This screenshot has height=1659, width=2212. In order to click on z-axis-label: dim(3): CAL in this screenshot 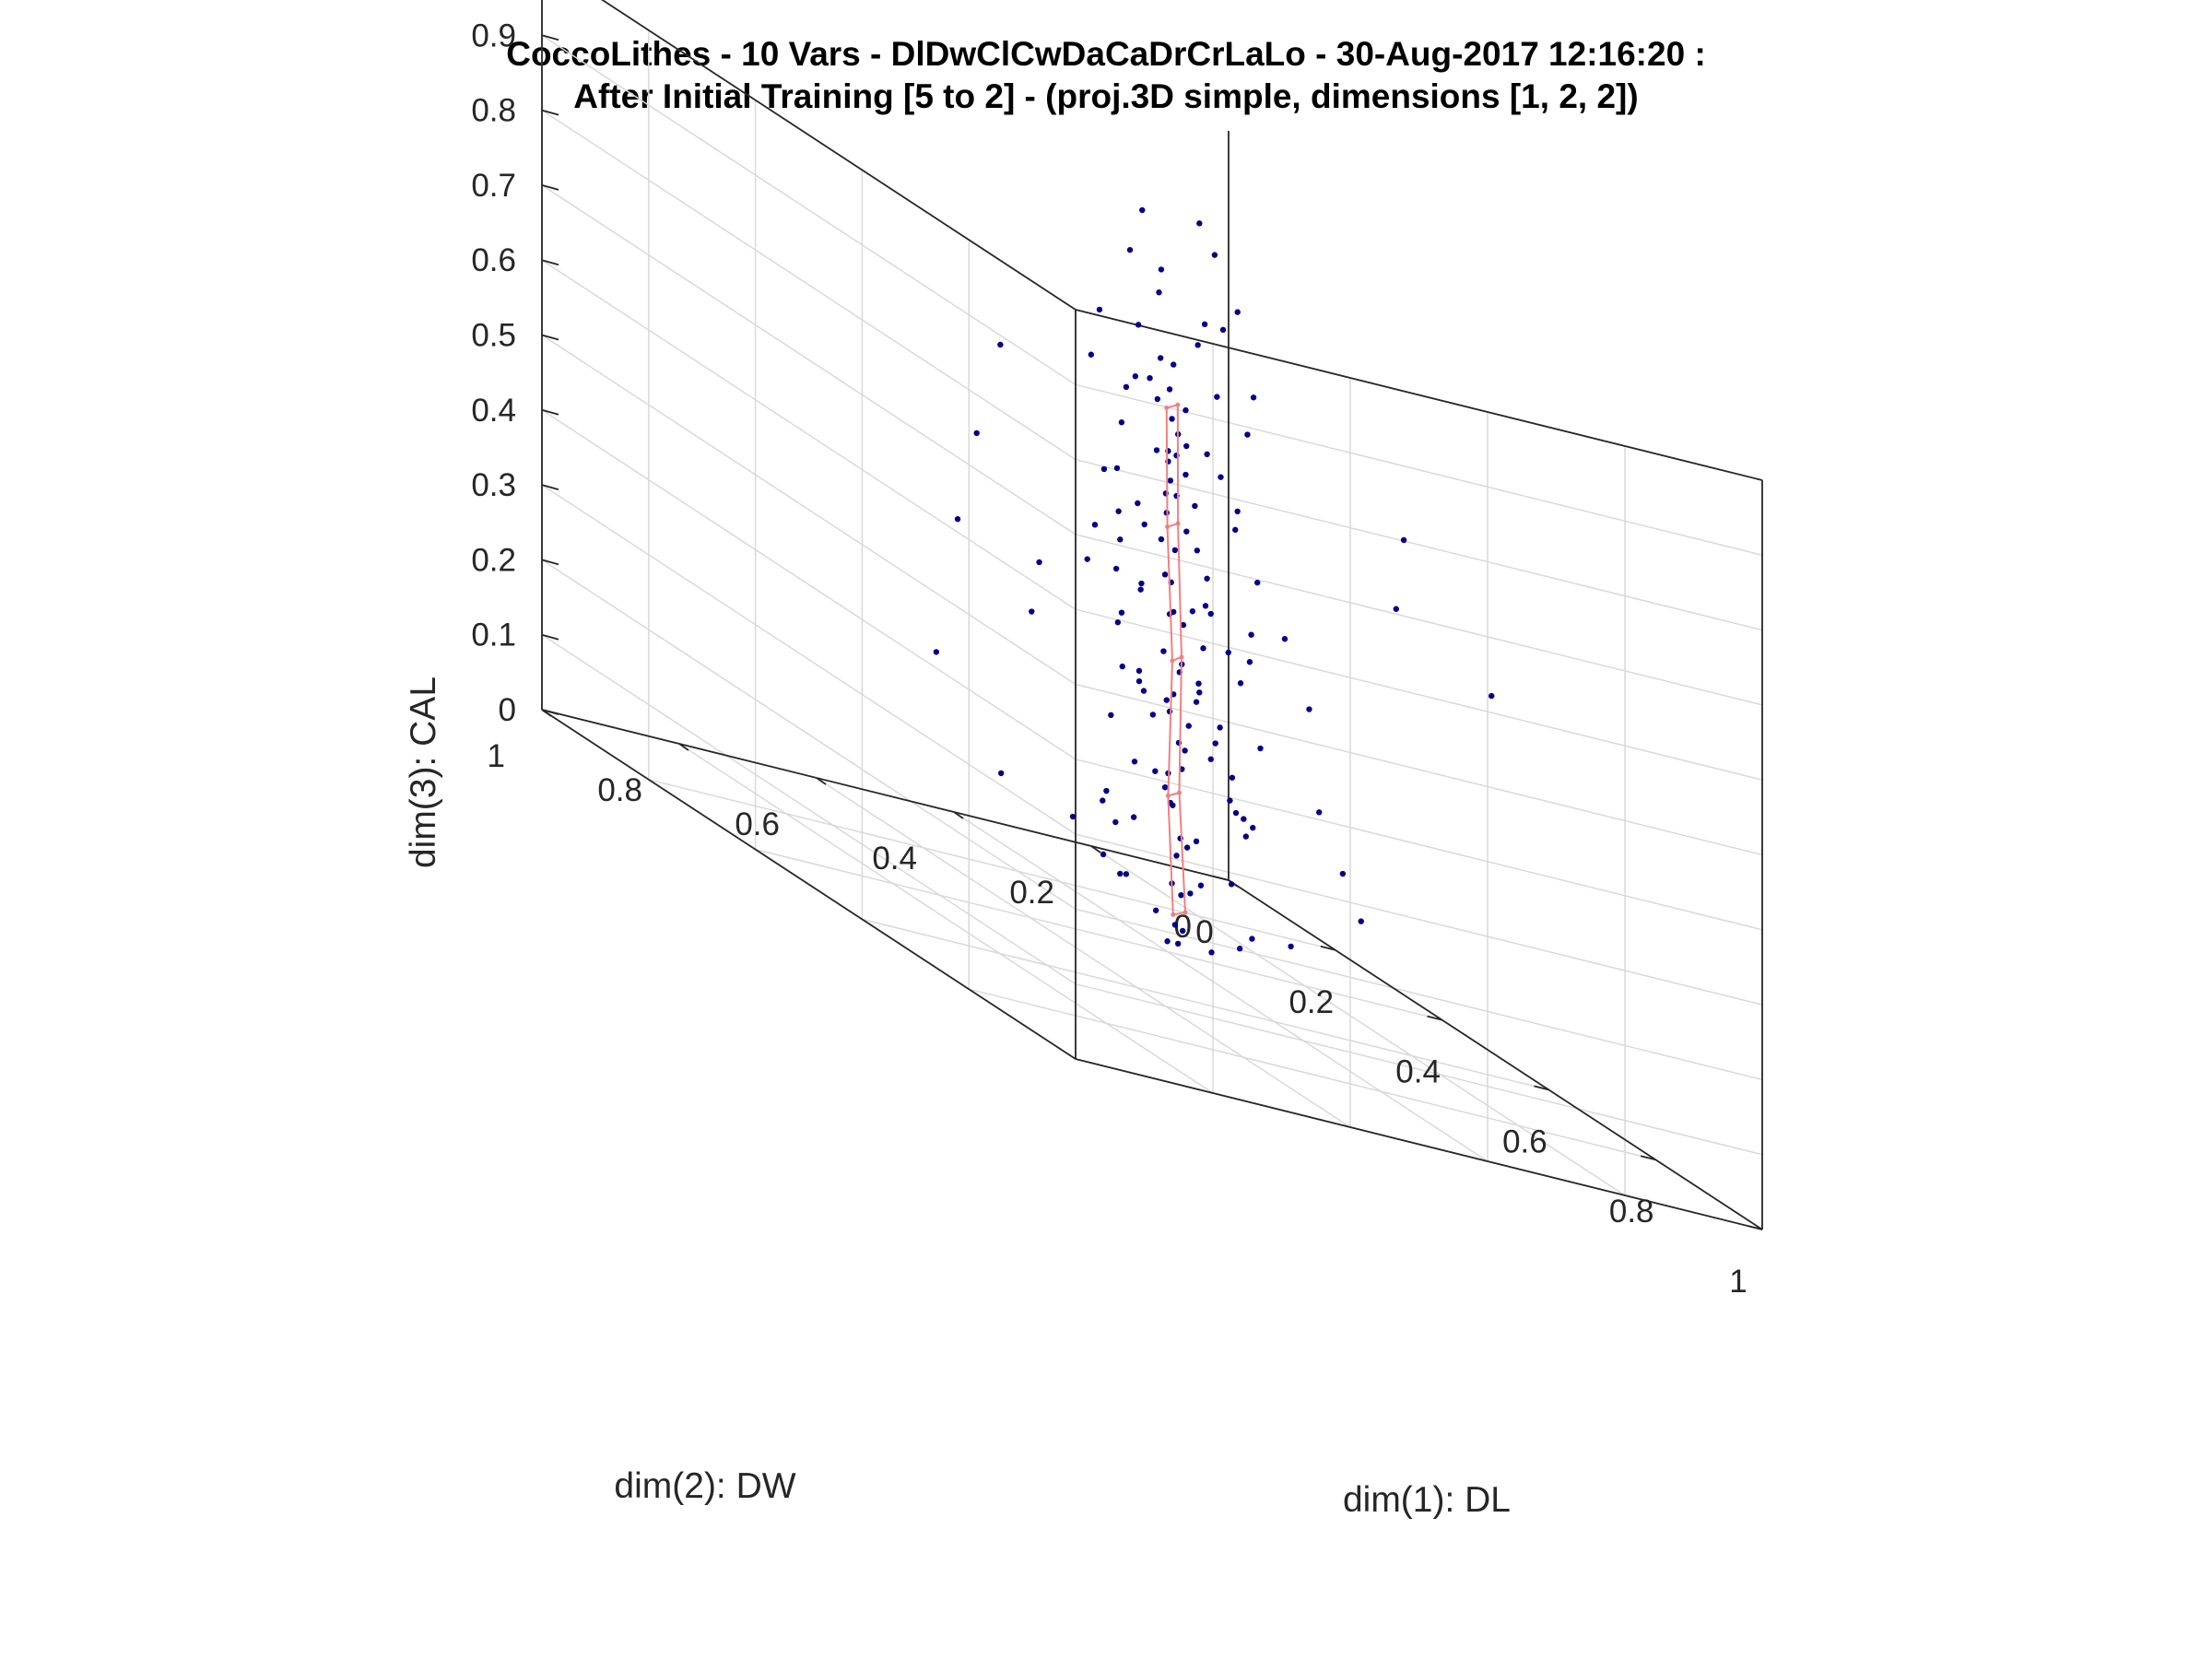, I will do `click(423, 772)`.